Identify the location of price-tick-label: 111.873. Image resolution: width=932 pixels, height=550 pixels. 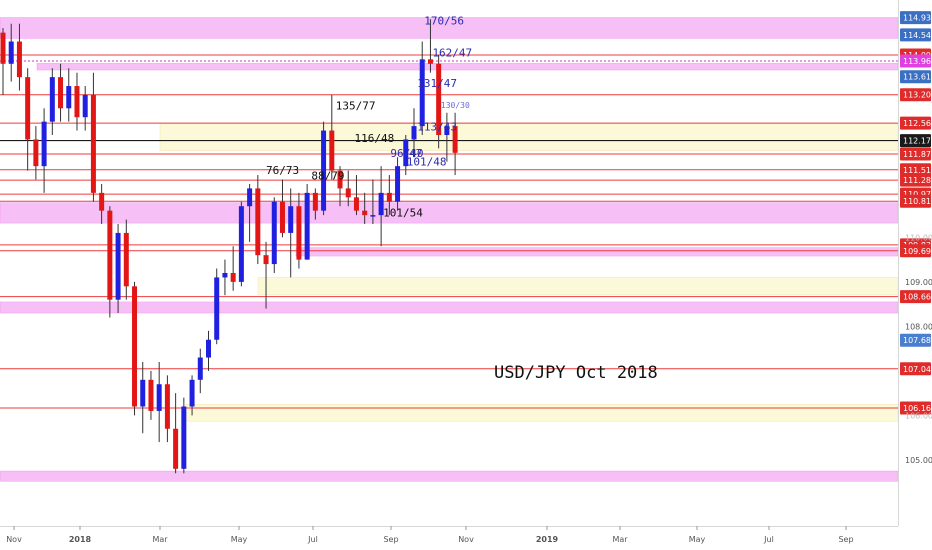
(917, 154).